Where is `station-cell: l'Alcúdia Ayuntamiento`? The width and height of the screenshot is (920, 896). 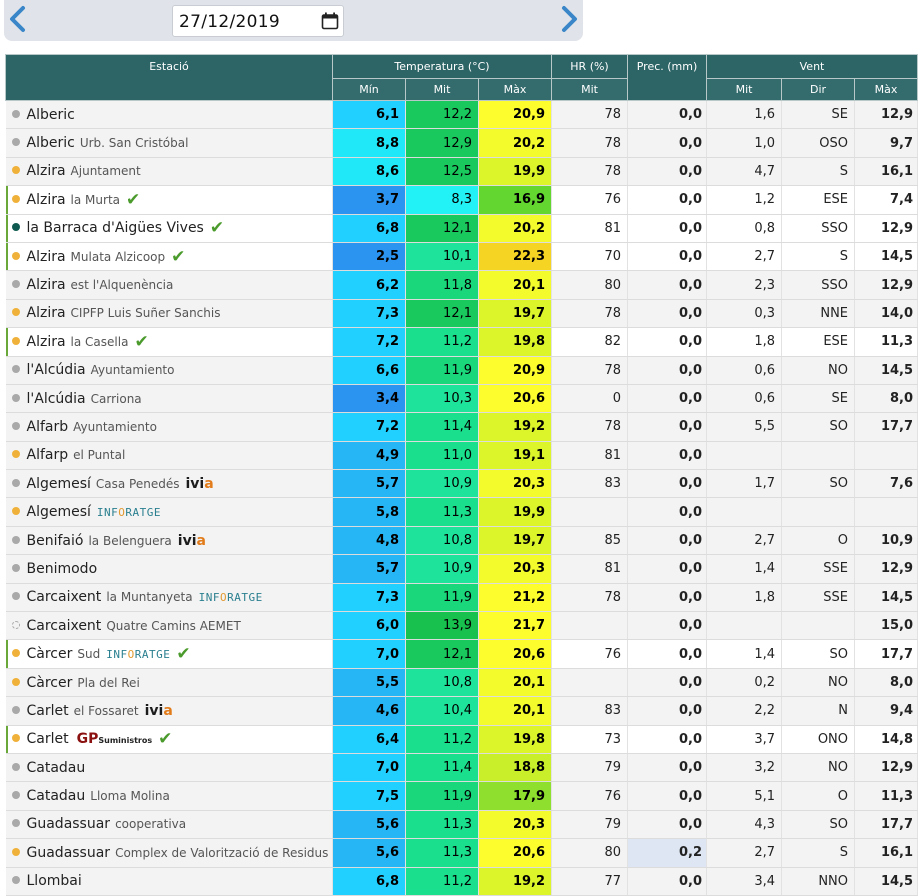
station-cell: l'Alcúdia Ayuntamiento is located at coordinates (169, 370).